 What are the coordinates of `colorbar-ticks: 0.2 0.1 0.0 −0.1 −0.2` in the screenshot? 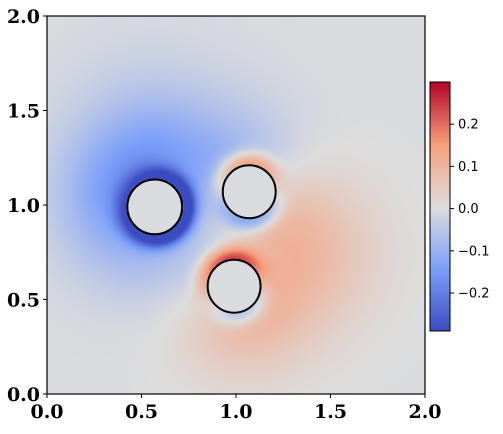 It's located at (470, 210).